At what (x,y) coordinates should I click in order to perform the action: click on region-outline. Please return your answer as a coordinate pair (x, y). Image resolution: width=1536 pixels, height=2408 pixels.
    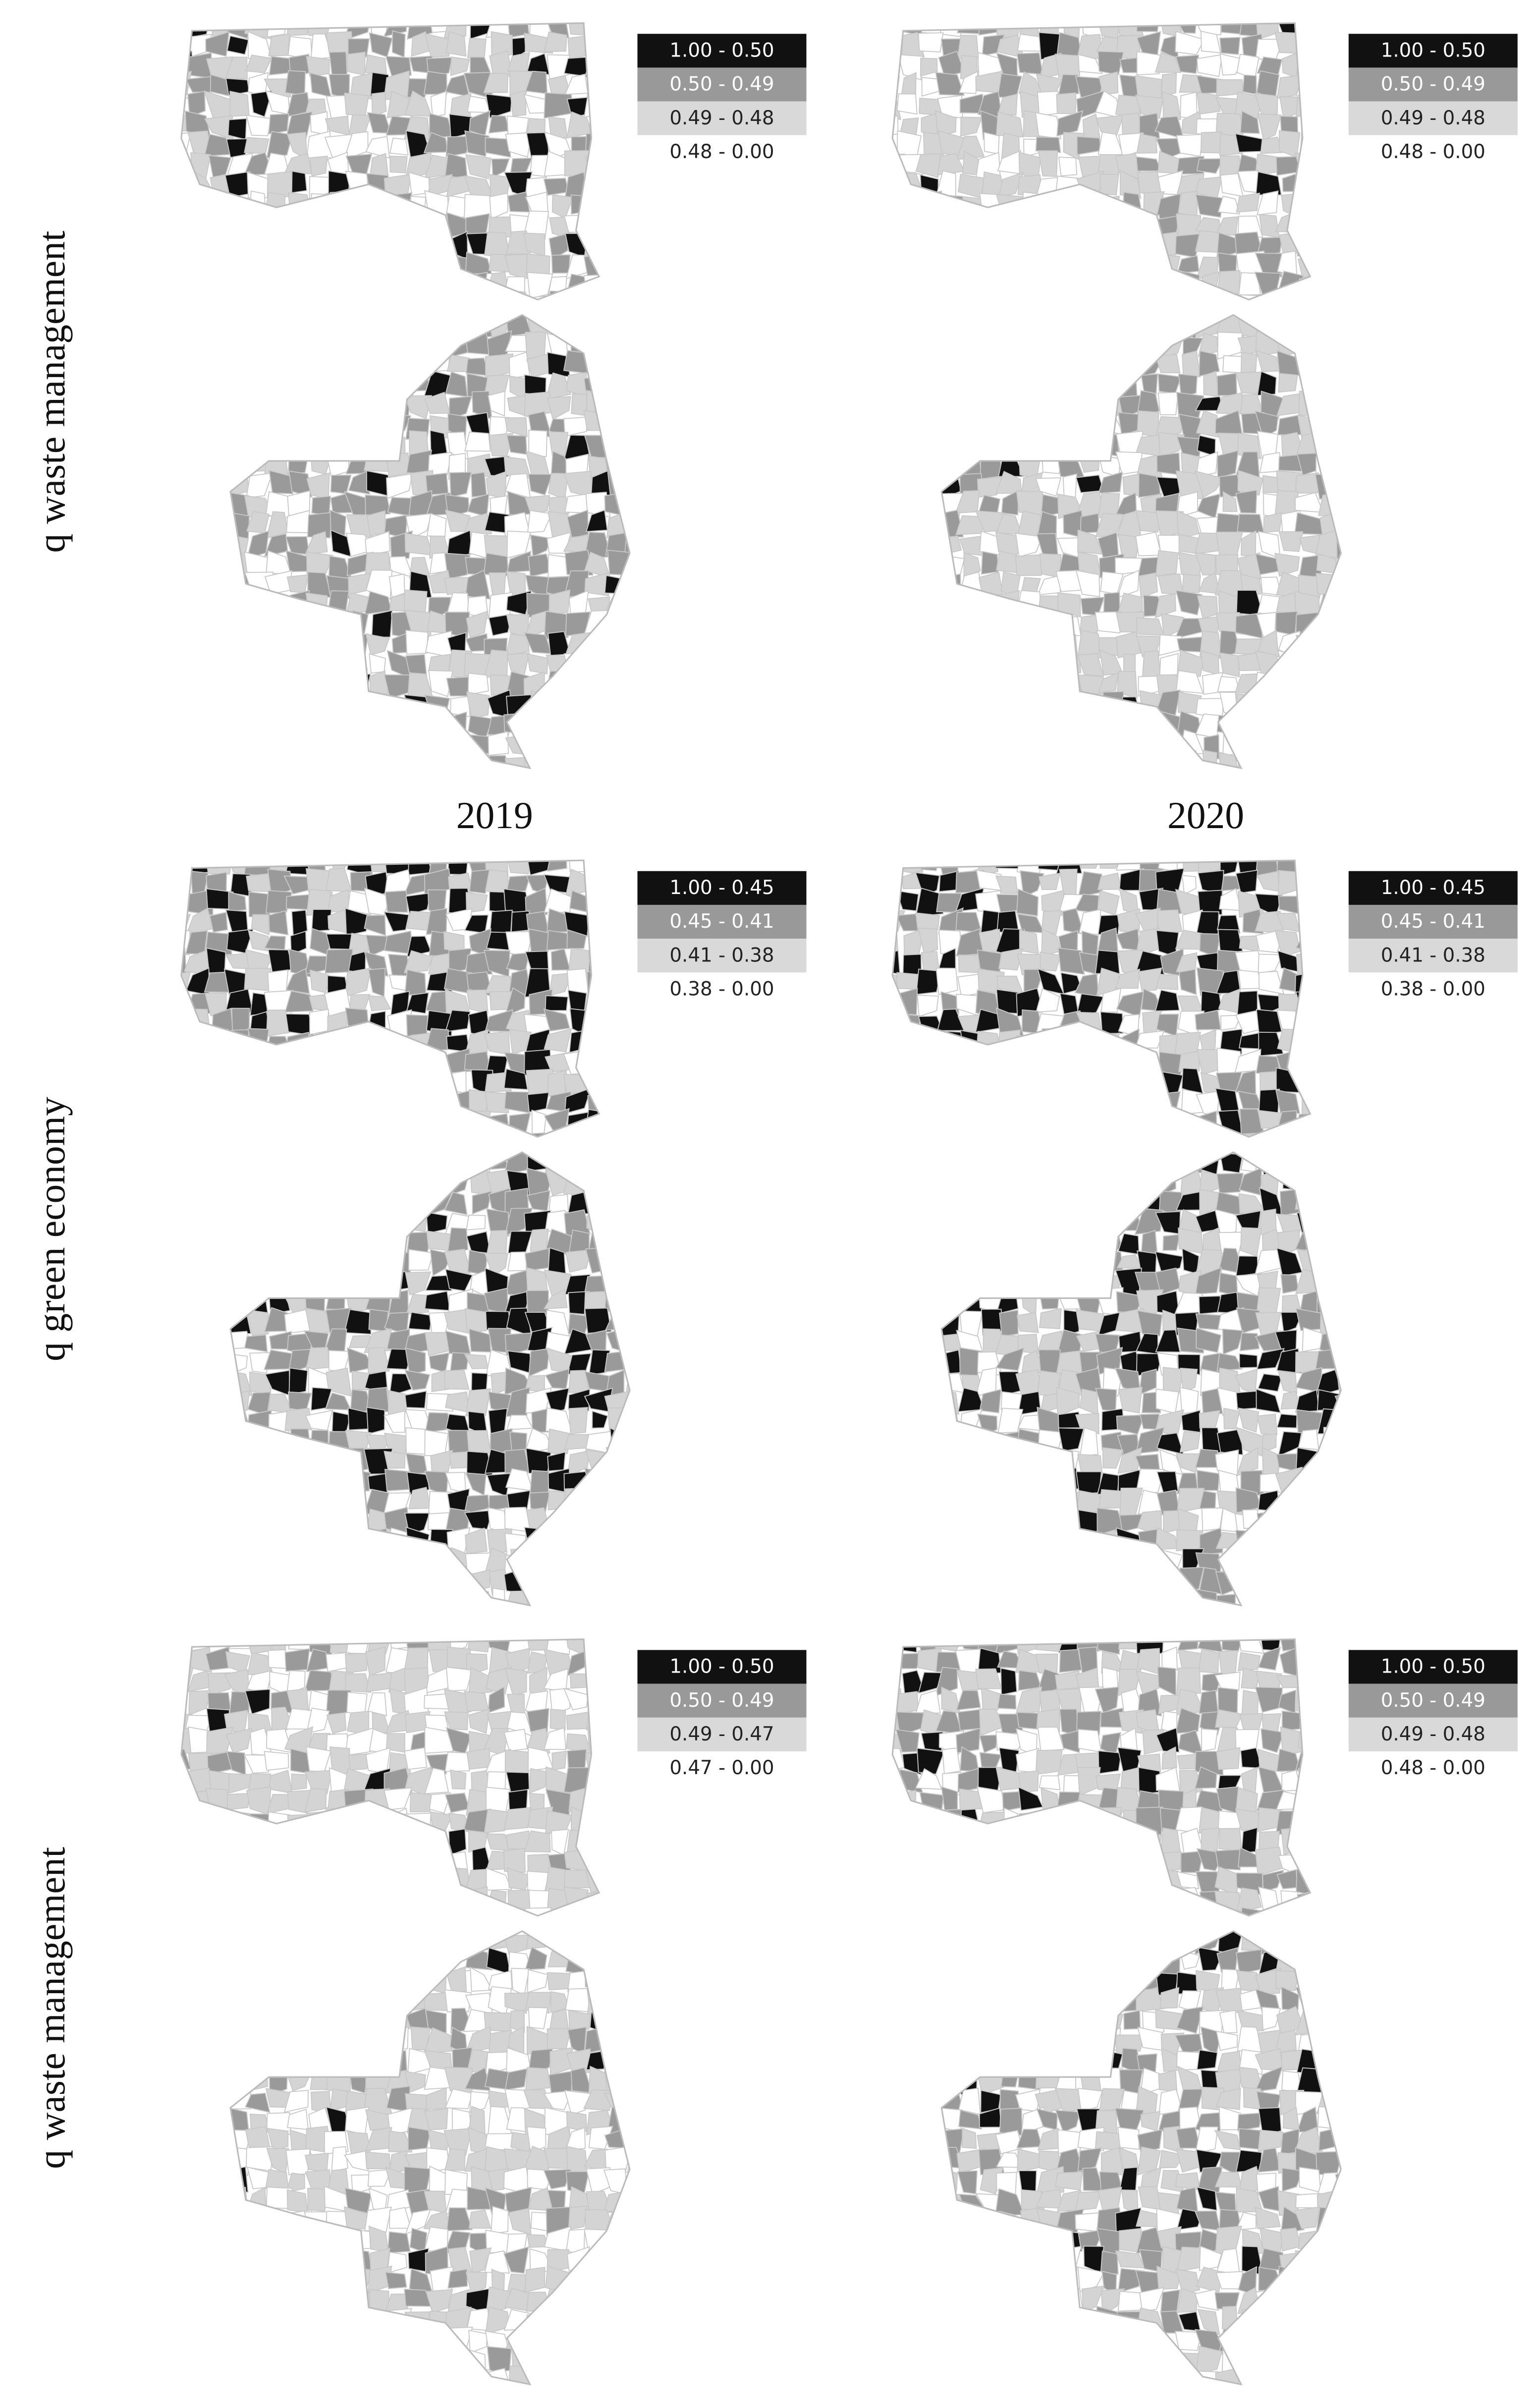
    Looking at the image, I should click on (1101, 998).